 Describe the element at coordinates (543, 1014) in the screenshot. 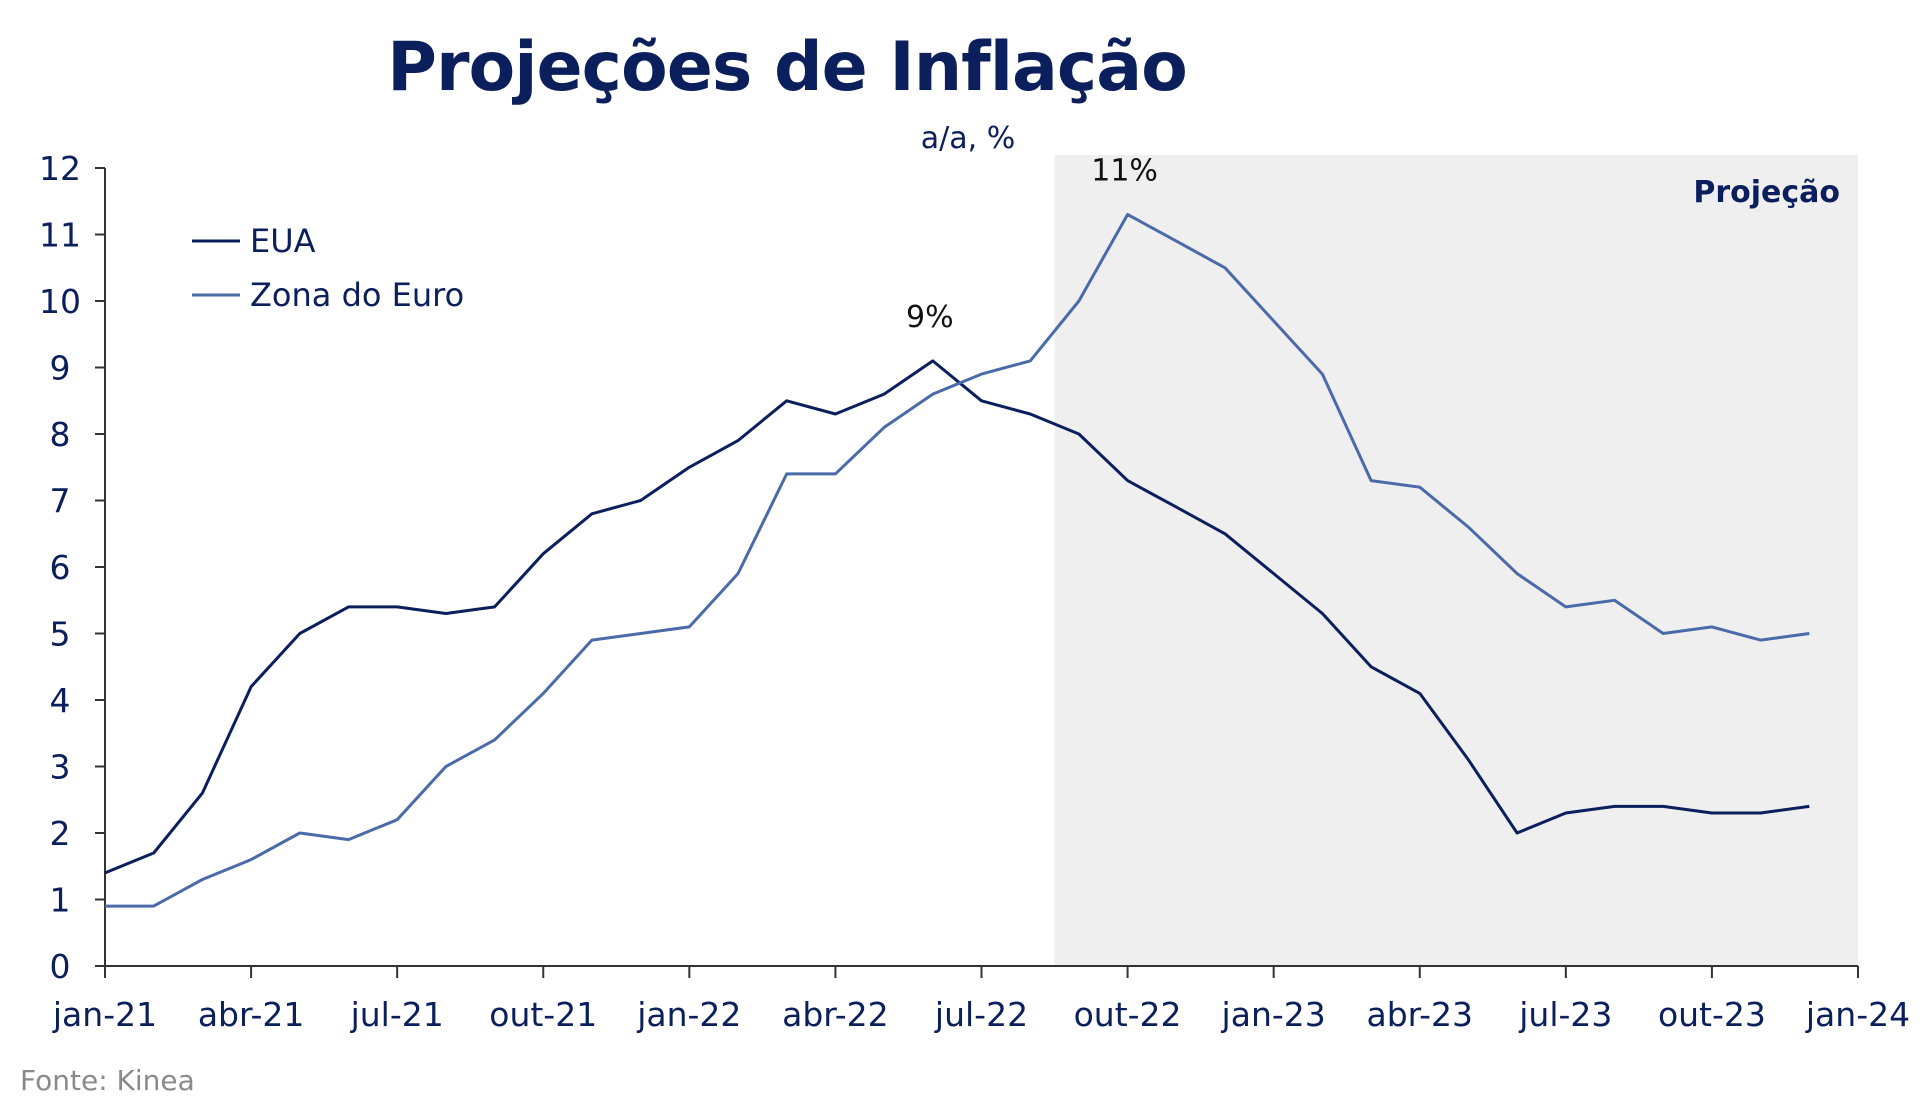

I see `x-tick-label: out-21` at that location.